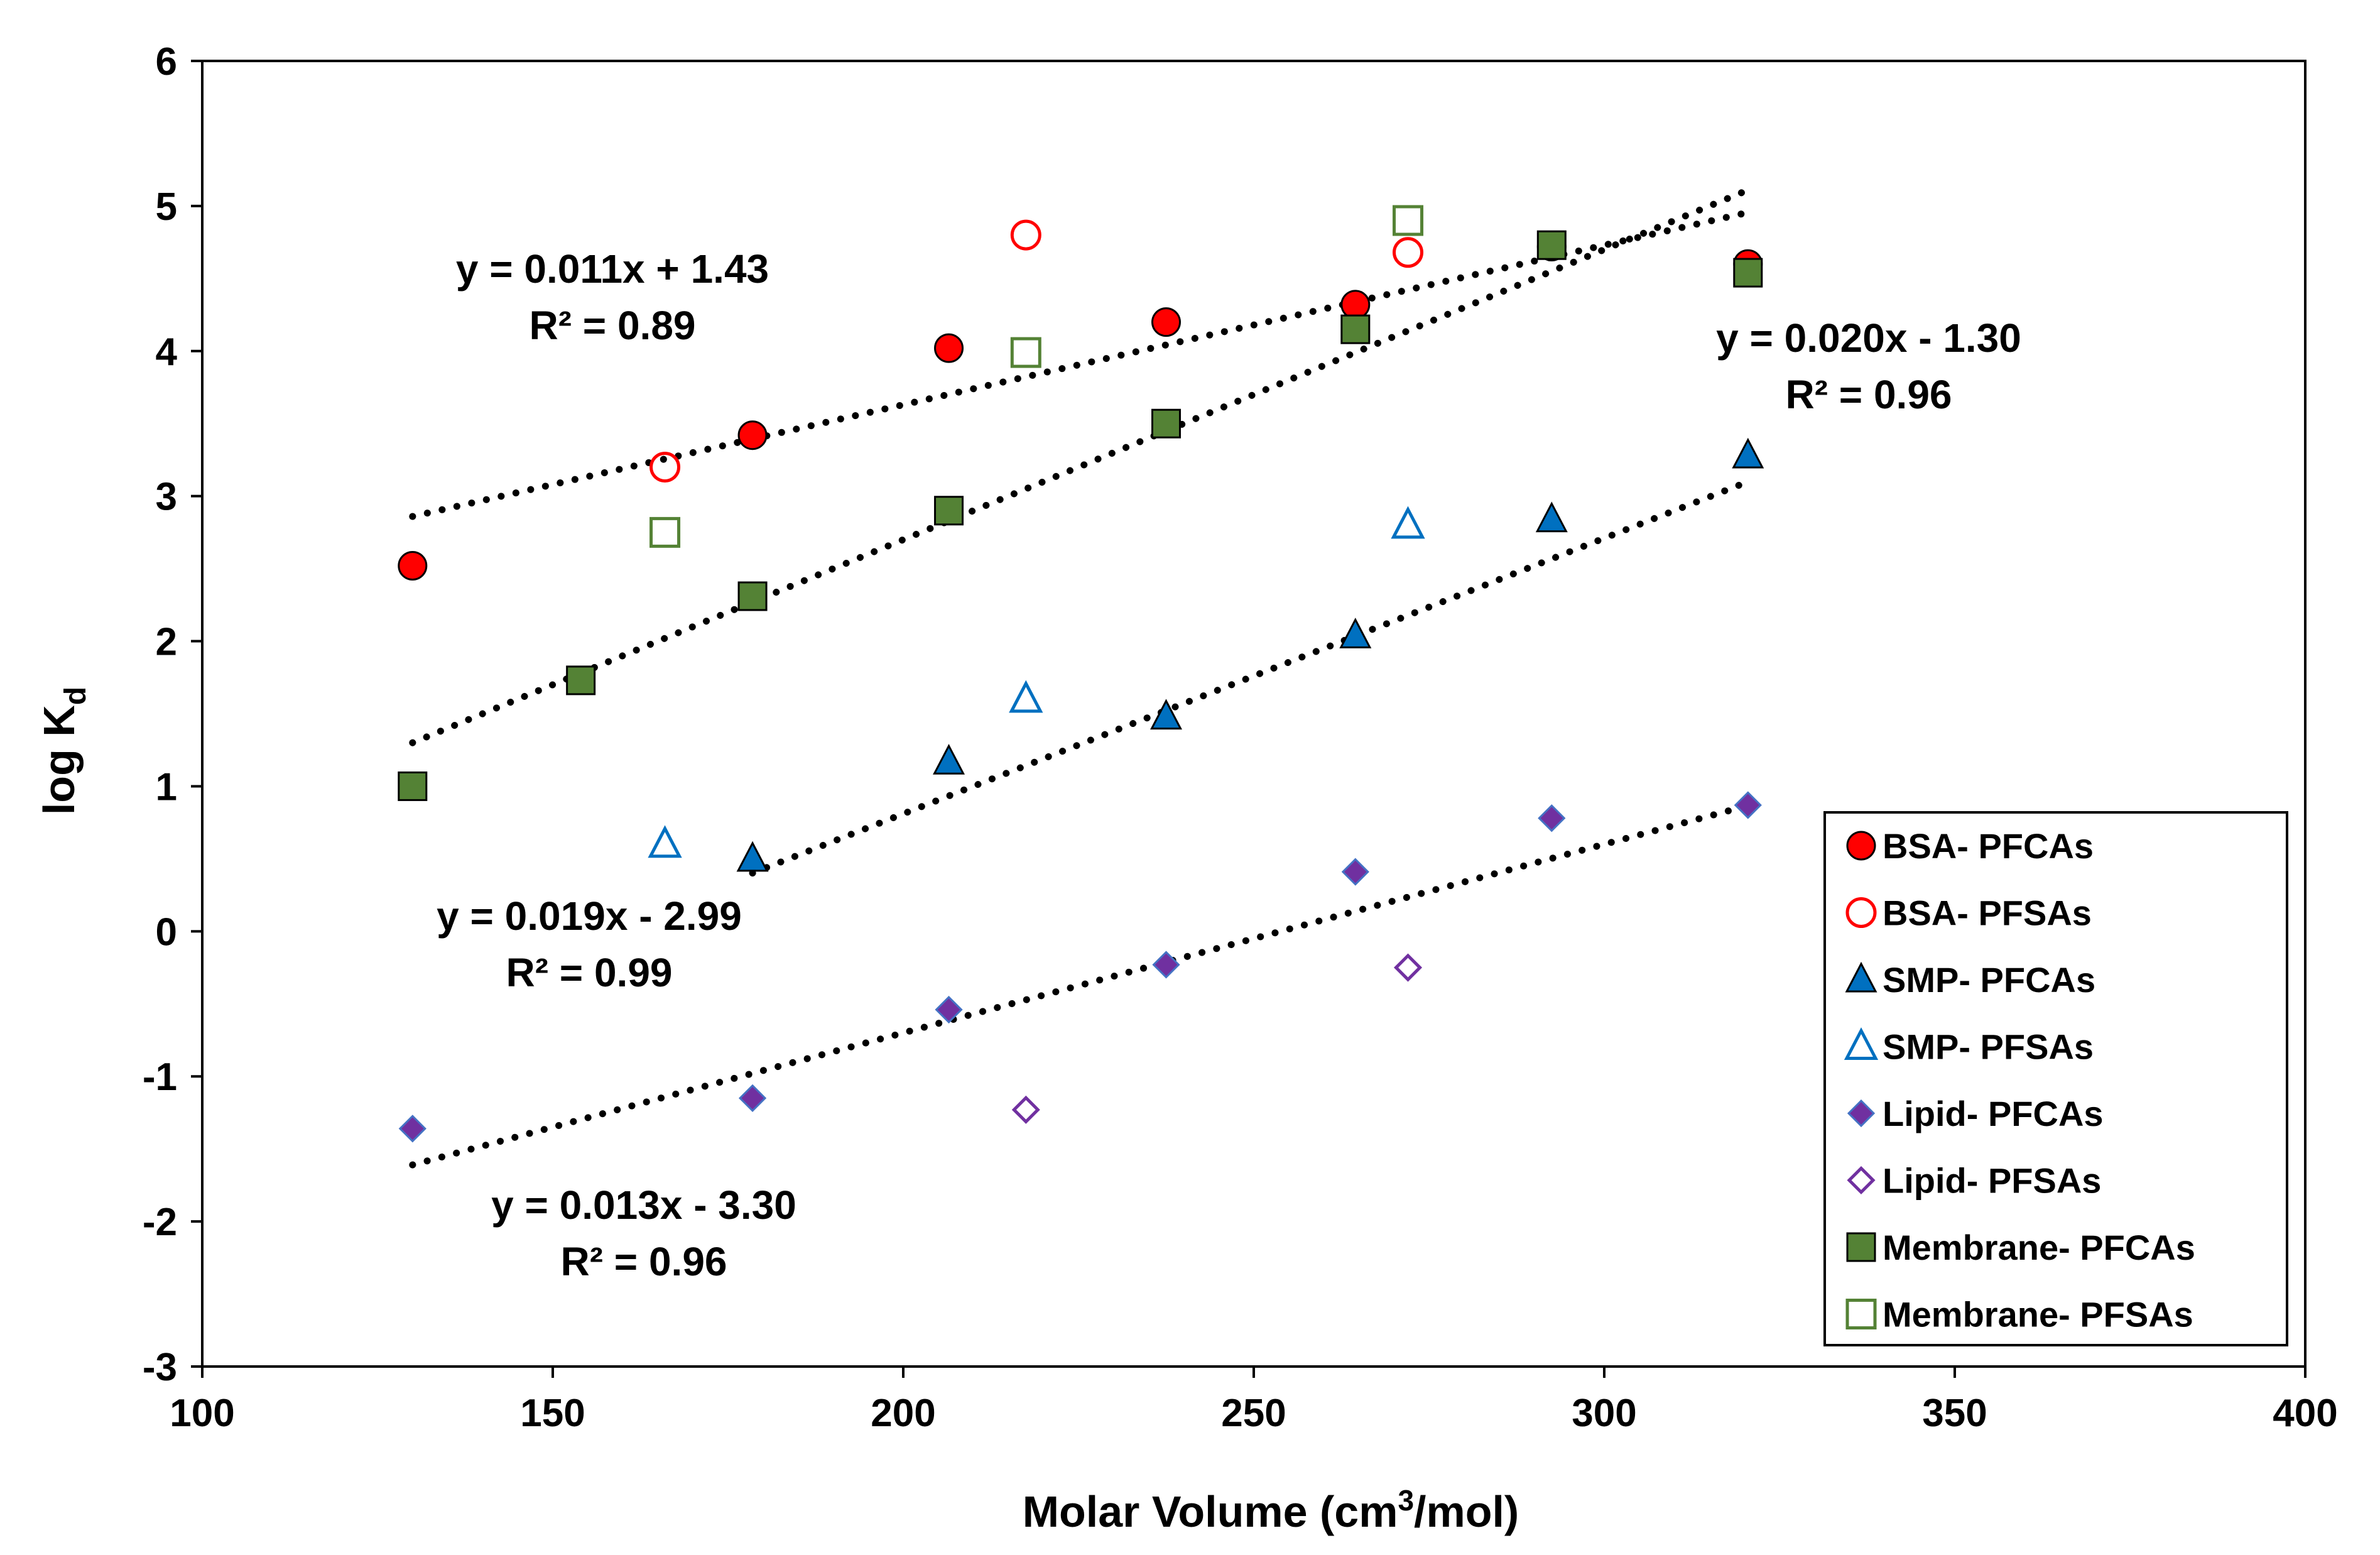 This screenshot has width=2380, height=1555. What do you see at coordinates (1988, 1047) in the screenshot?
I see `legend-label: SMP- PFSAs` at bounding box center [1988, 1047].